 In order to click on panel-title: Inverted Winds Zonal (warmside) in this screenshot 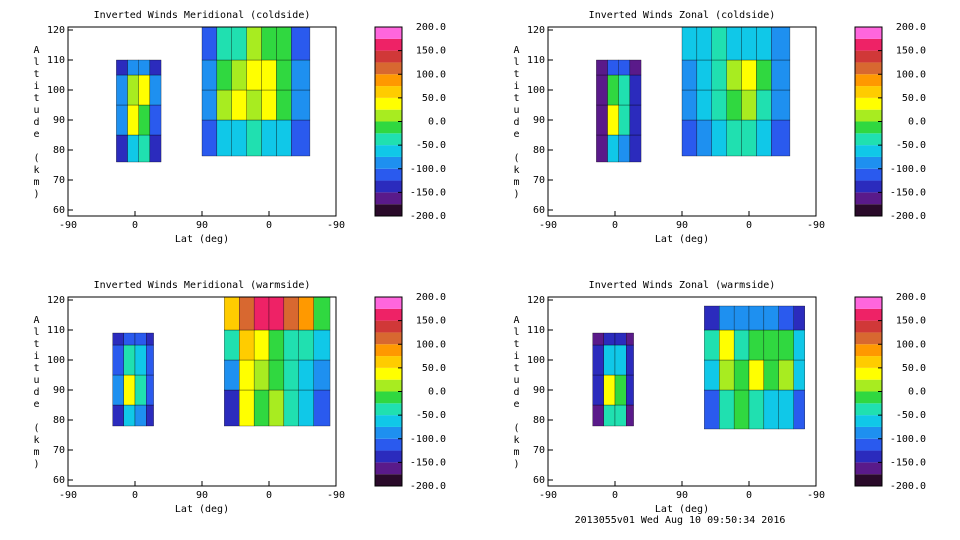, I will do `click(682, 285)`.